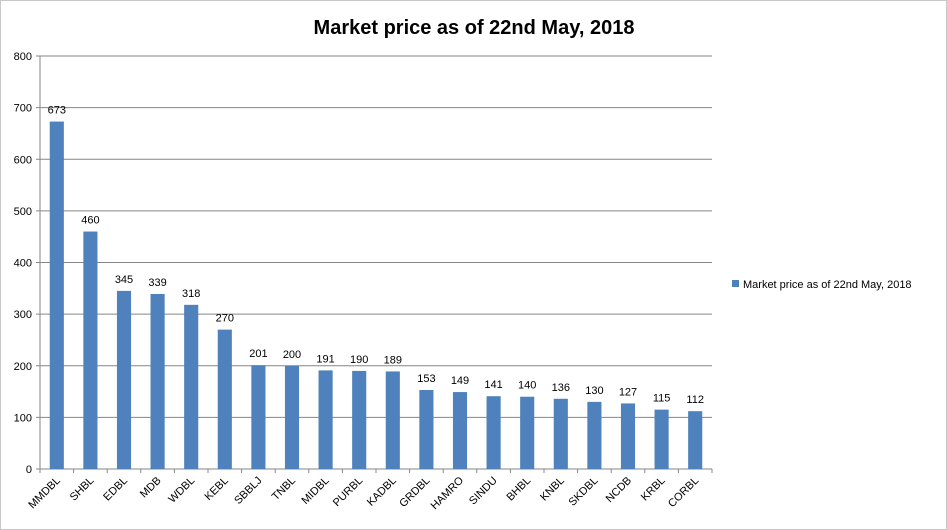  Describe the element at coordinates (23, 264) in the screenshot. I see `y-tick-label: 400` at that location.